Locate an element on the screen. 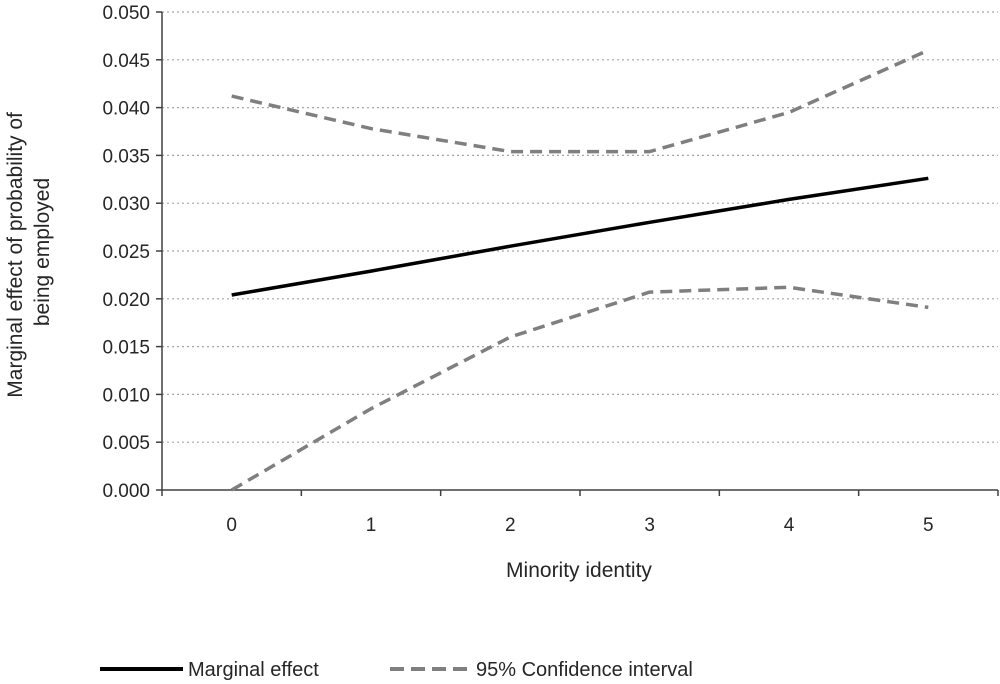 This screenshot has height=684, width=1000. y-tick-label: 0.025 is located at coordinates (126, 252).